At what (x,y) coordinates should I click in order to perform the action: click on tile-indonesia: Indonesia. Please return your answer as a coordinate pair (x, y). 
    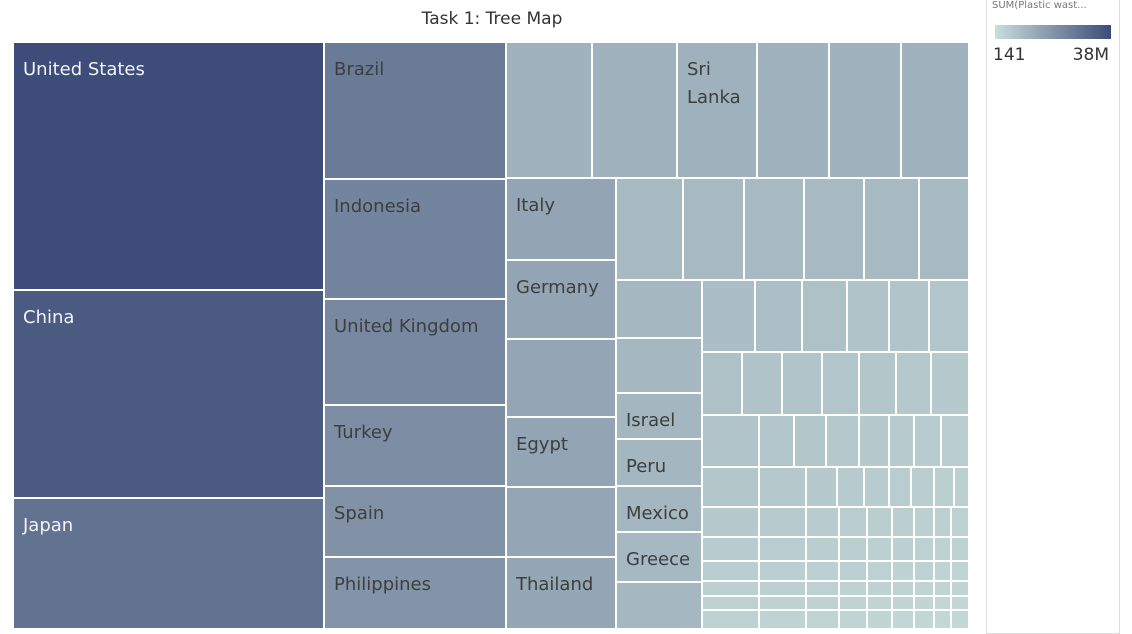
    Looking at the image, I should click on (416, 240).